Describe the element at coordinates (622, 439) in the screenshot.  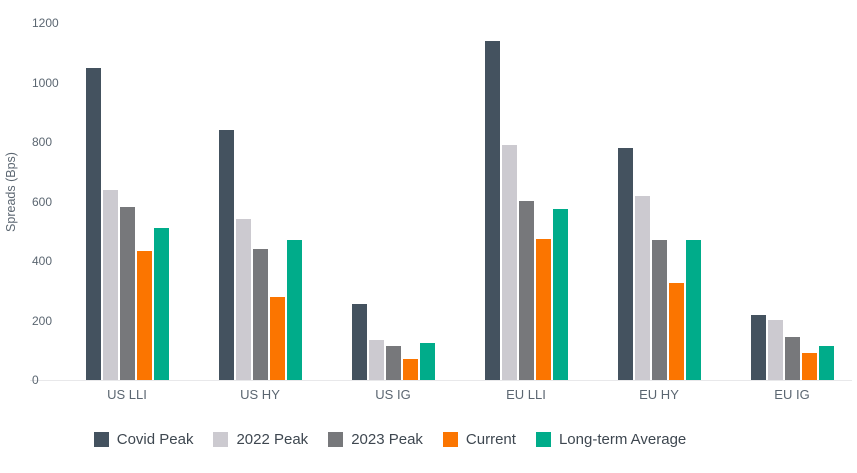
I see `legend-label: Long-term Average` at that location.